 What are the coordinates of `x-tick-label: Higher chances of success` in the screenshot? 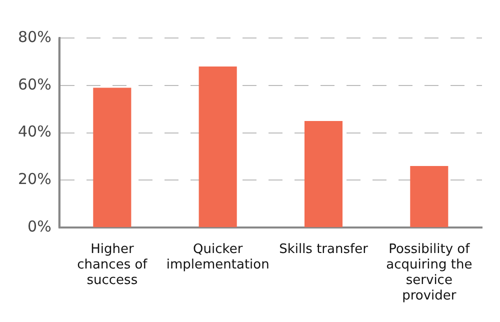 It's located at (112, 265).